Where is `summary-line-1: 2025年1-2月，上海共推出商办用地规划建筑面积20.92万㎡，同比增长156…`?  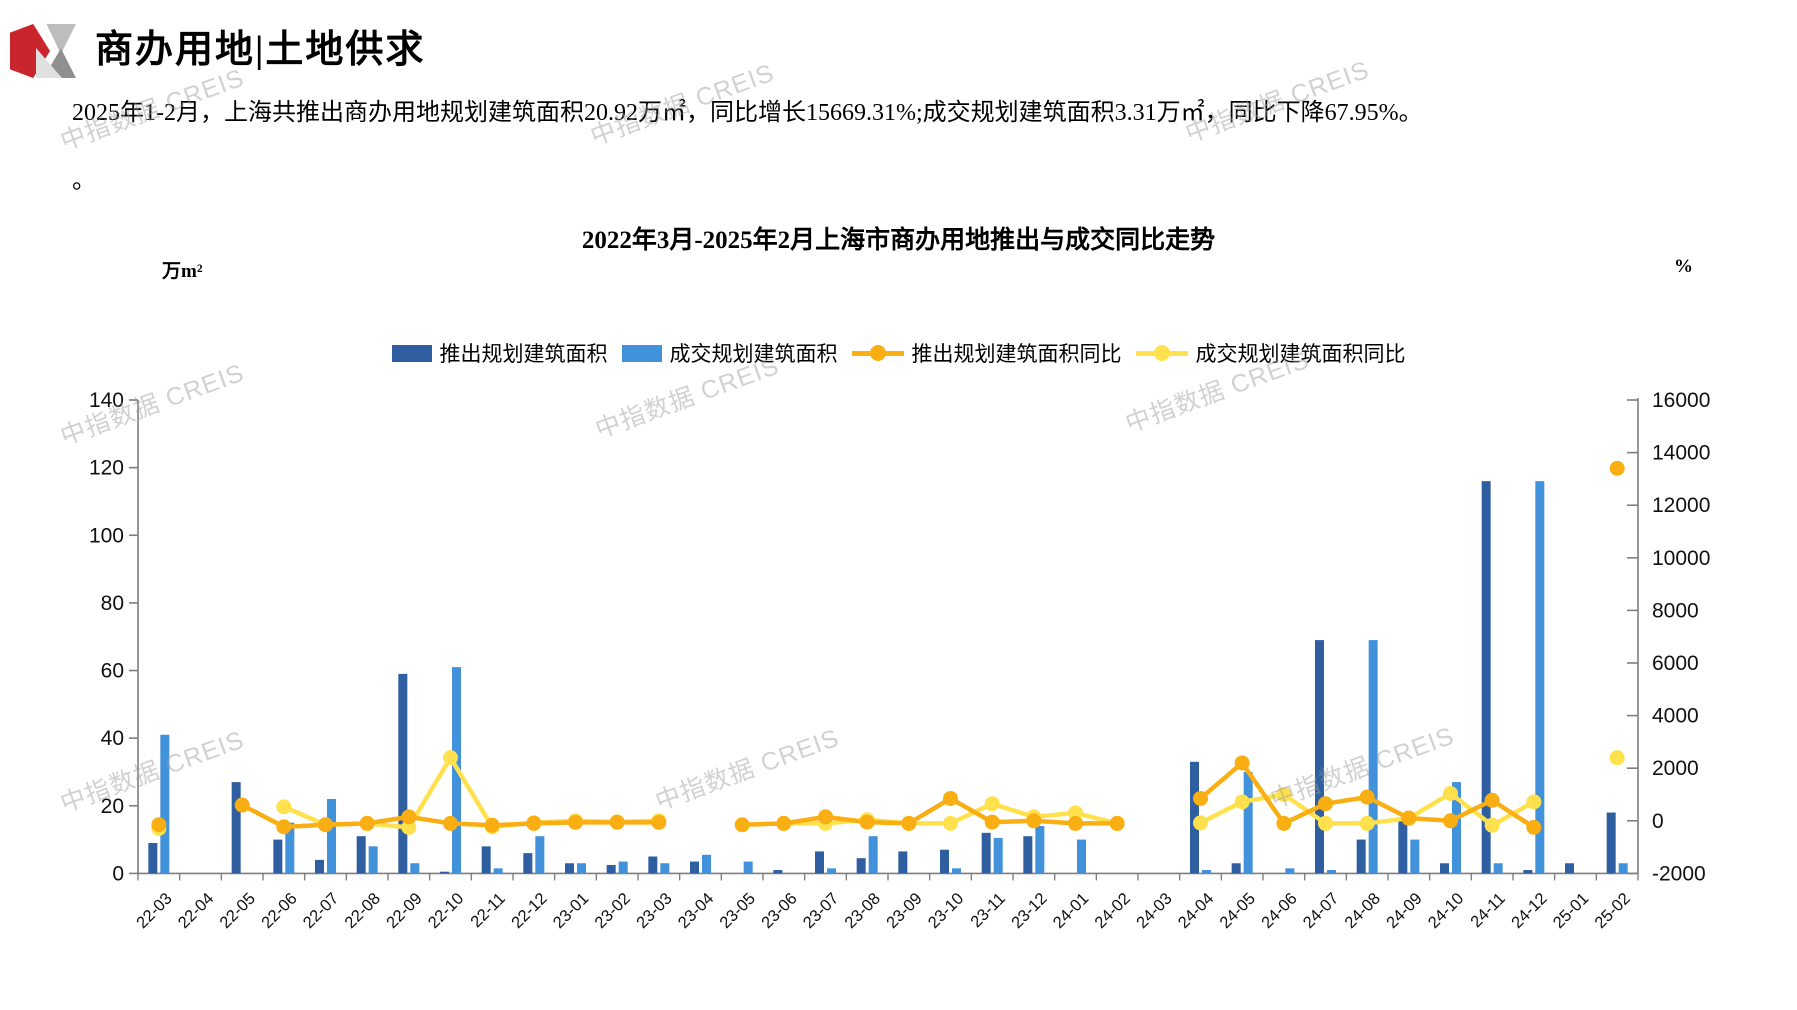 summary-line-1: 2025年1-2月，上海共推出商办用地规划建筑面积20.92万㎡，同比增长156… is located at coordinates (747, 113).